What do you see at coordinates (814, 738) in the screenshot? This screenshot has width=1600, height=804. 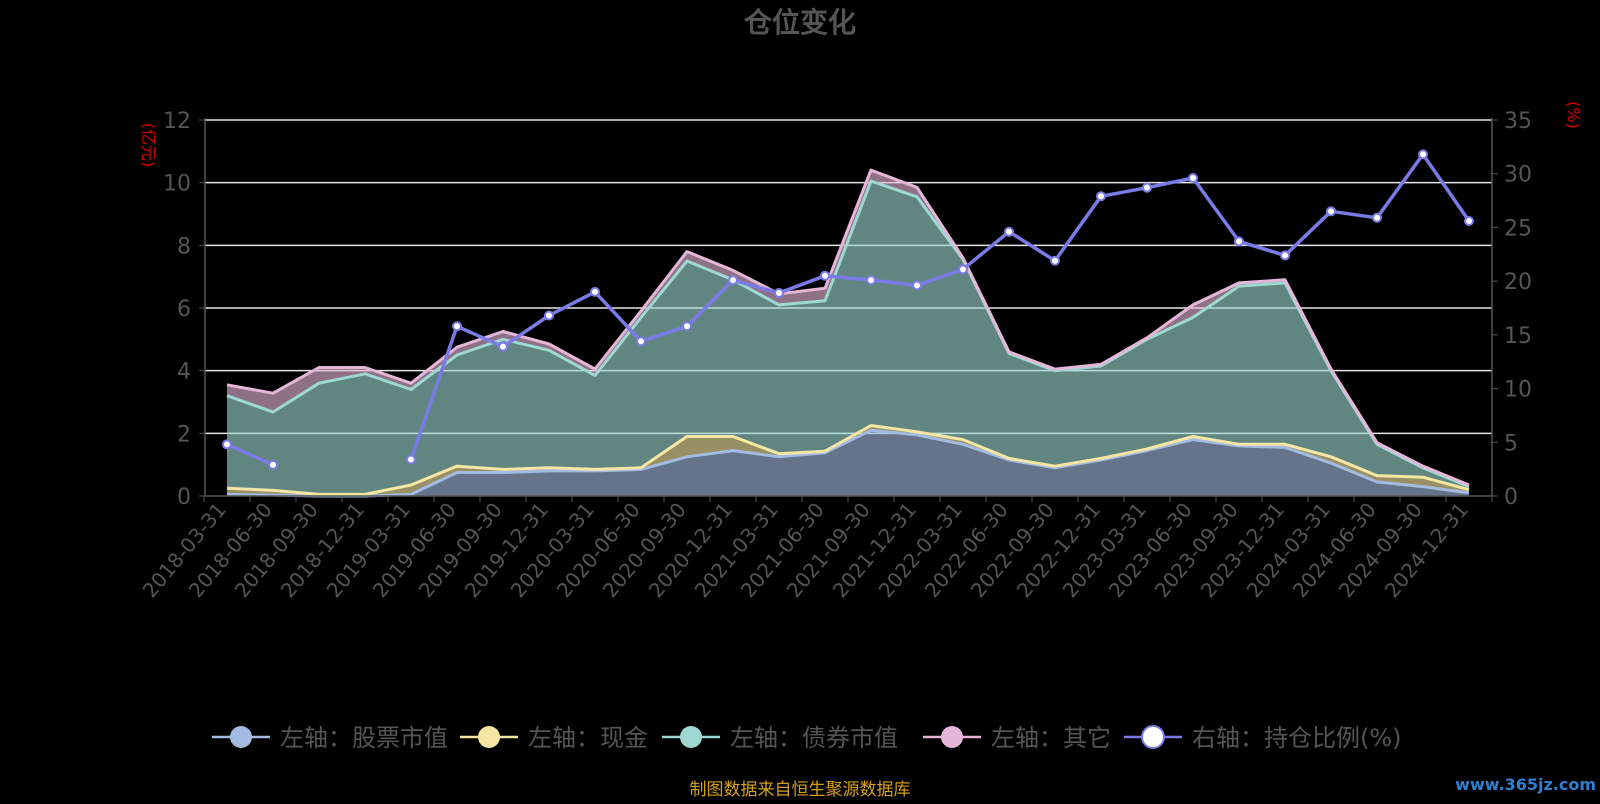 I see `legend-label: 左轴：债券市值` at bounding box center [814, 738].